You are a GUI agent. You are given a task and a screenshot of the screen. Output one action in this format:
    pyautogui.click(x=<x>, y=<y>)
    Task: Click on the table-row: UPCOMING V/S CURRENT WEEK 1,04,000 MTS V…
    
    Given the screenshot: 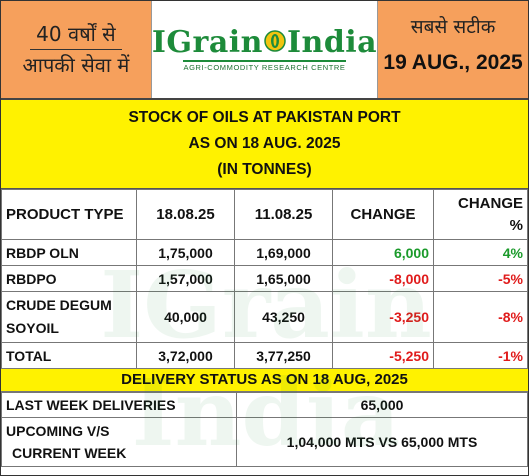 What is the action you would take?
    pyautogui.click(x=264, y=442)
    